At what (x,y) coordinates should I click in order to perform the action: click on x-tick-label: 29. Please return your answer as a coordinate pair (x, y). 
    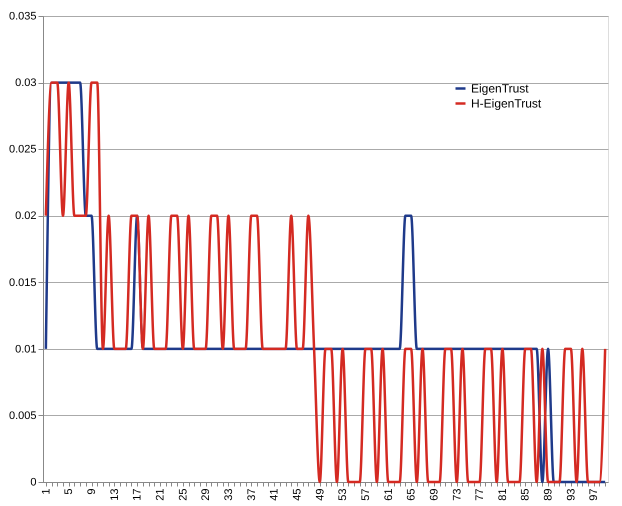
    Looking at the image, I should click on (206, 494).